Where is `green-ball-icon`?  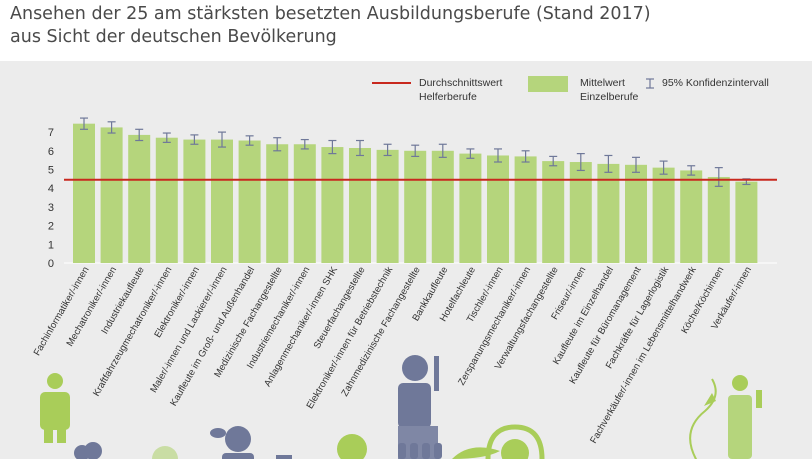
green-ball-icon is located at coordinates (352, 446).